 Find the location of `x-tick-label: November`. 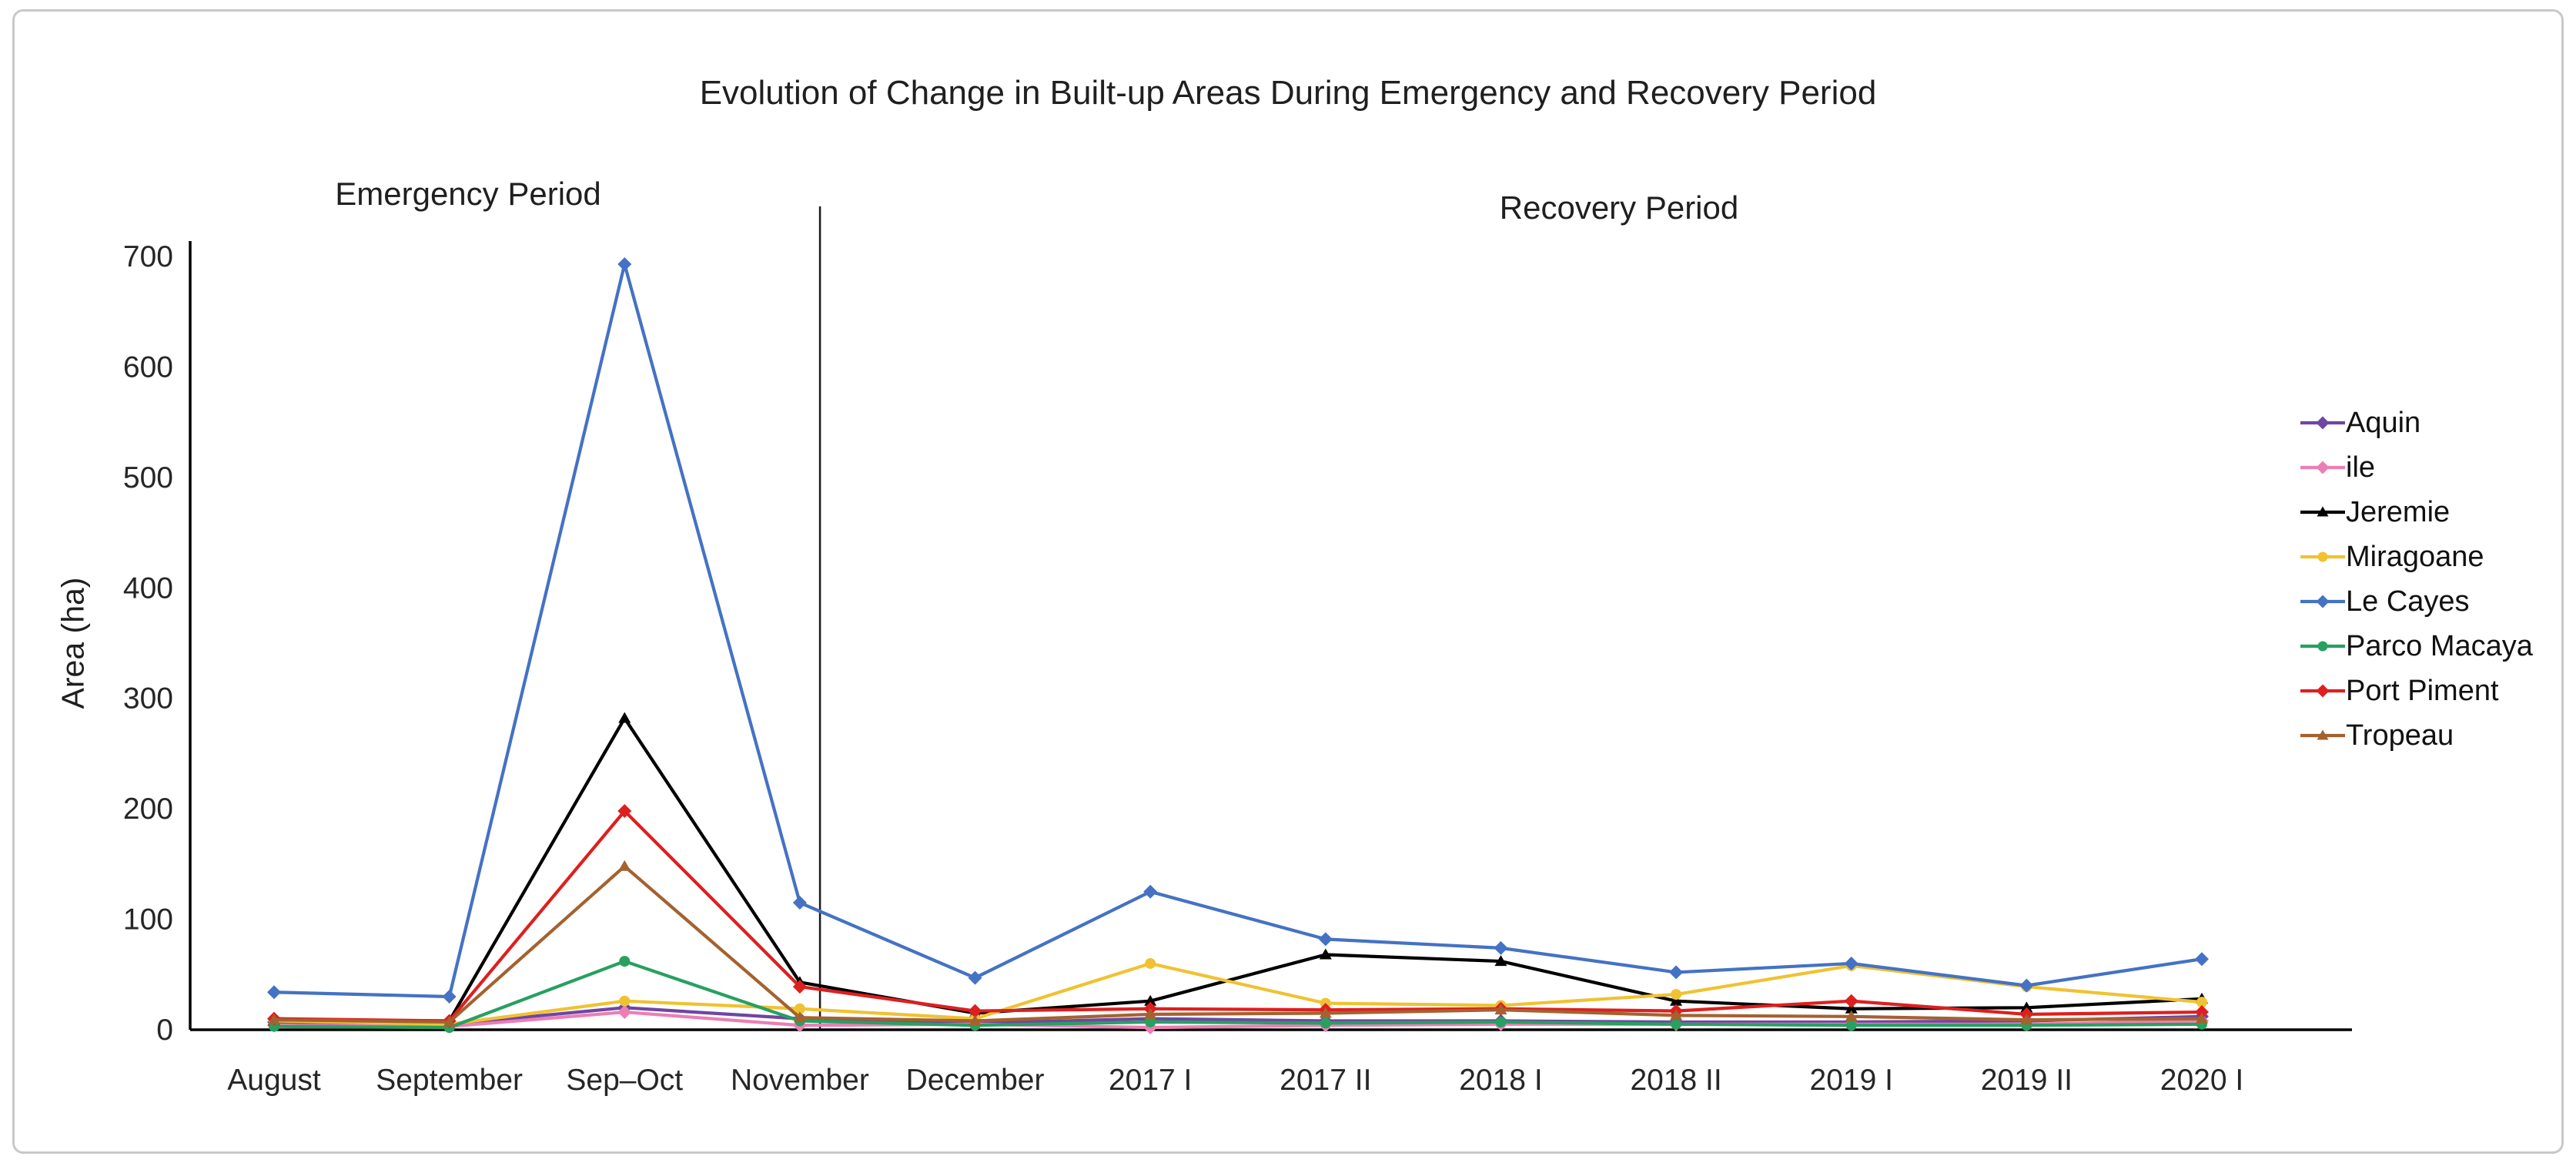

x-tick-label: November is located at coordinates (800, 1080).